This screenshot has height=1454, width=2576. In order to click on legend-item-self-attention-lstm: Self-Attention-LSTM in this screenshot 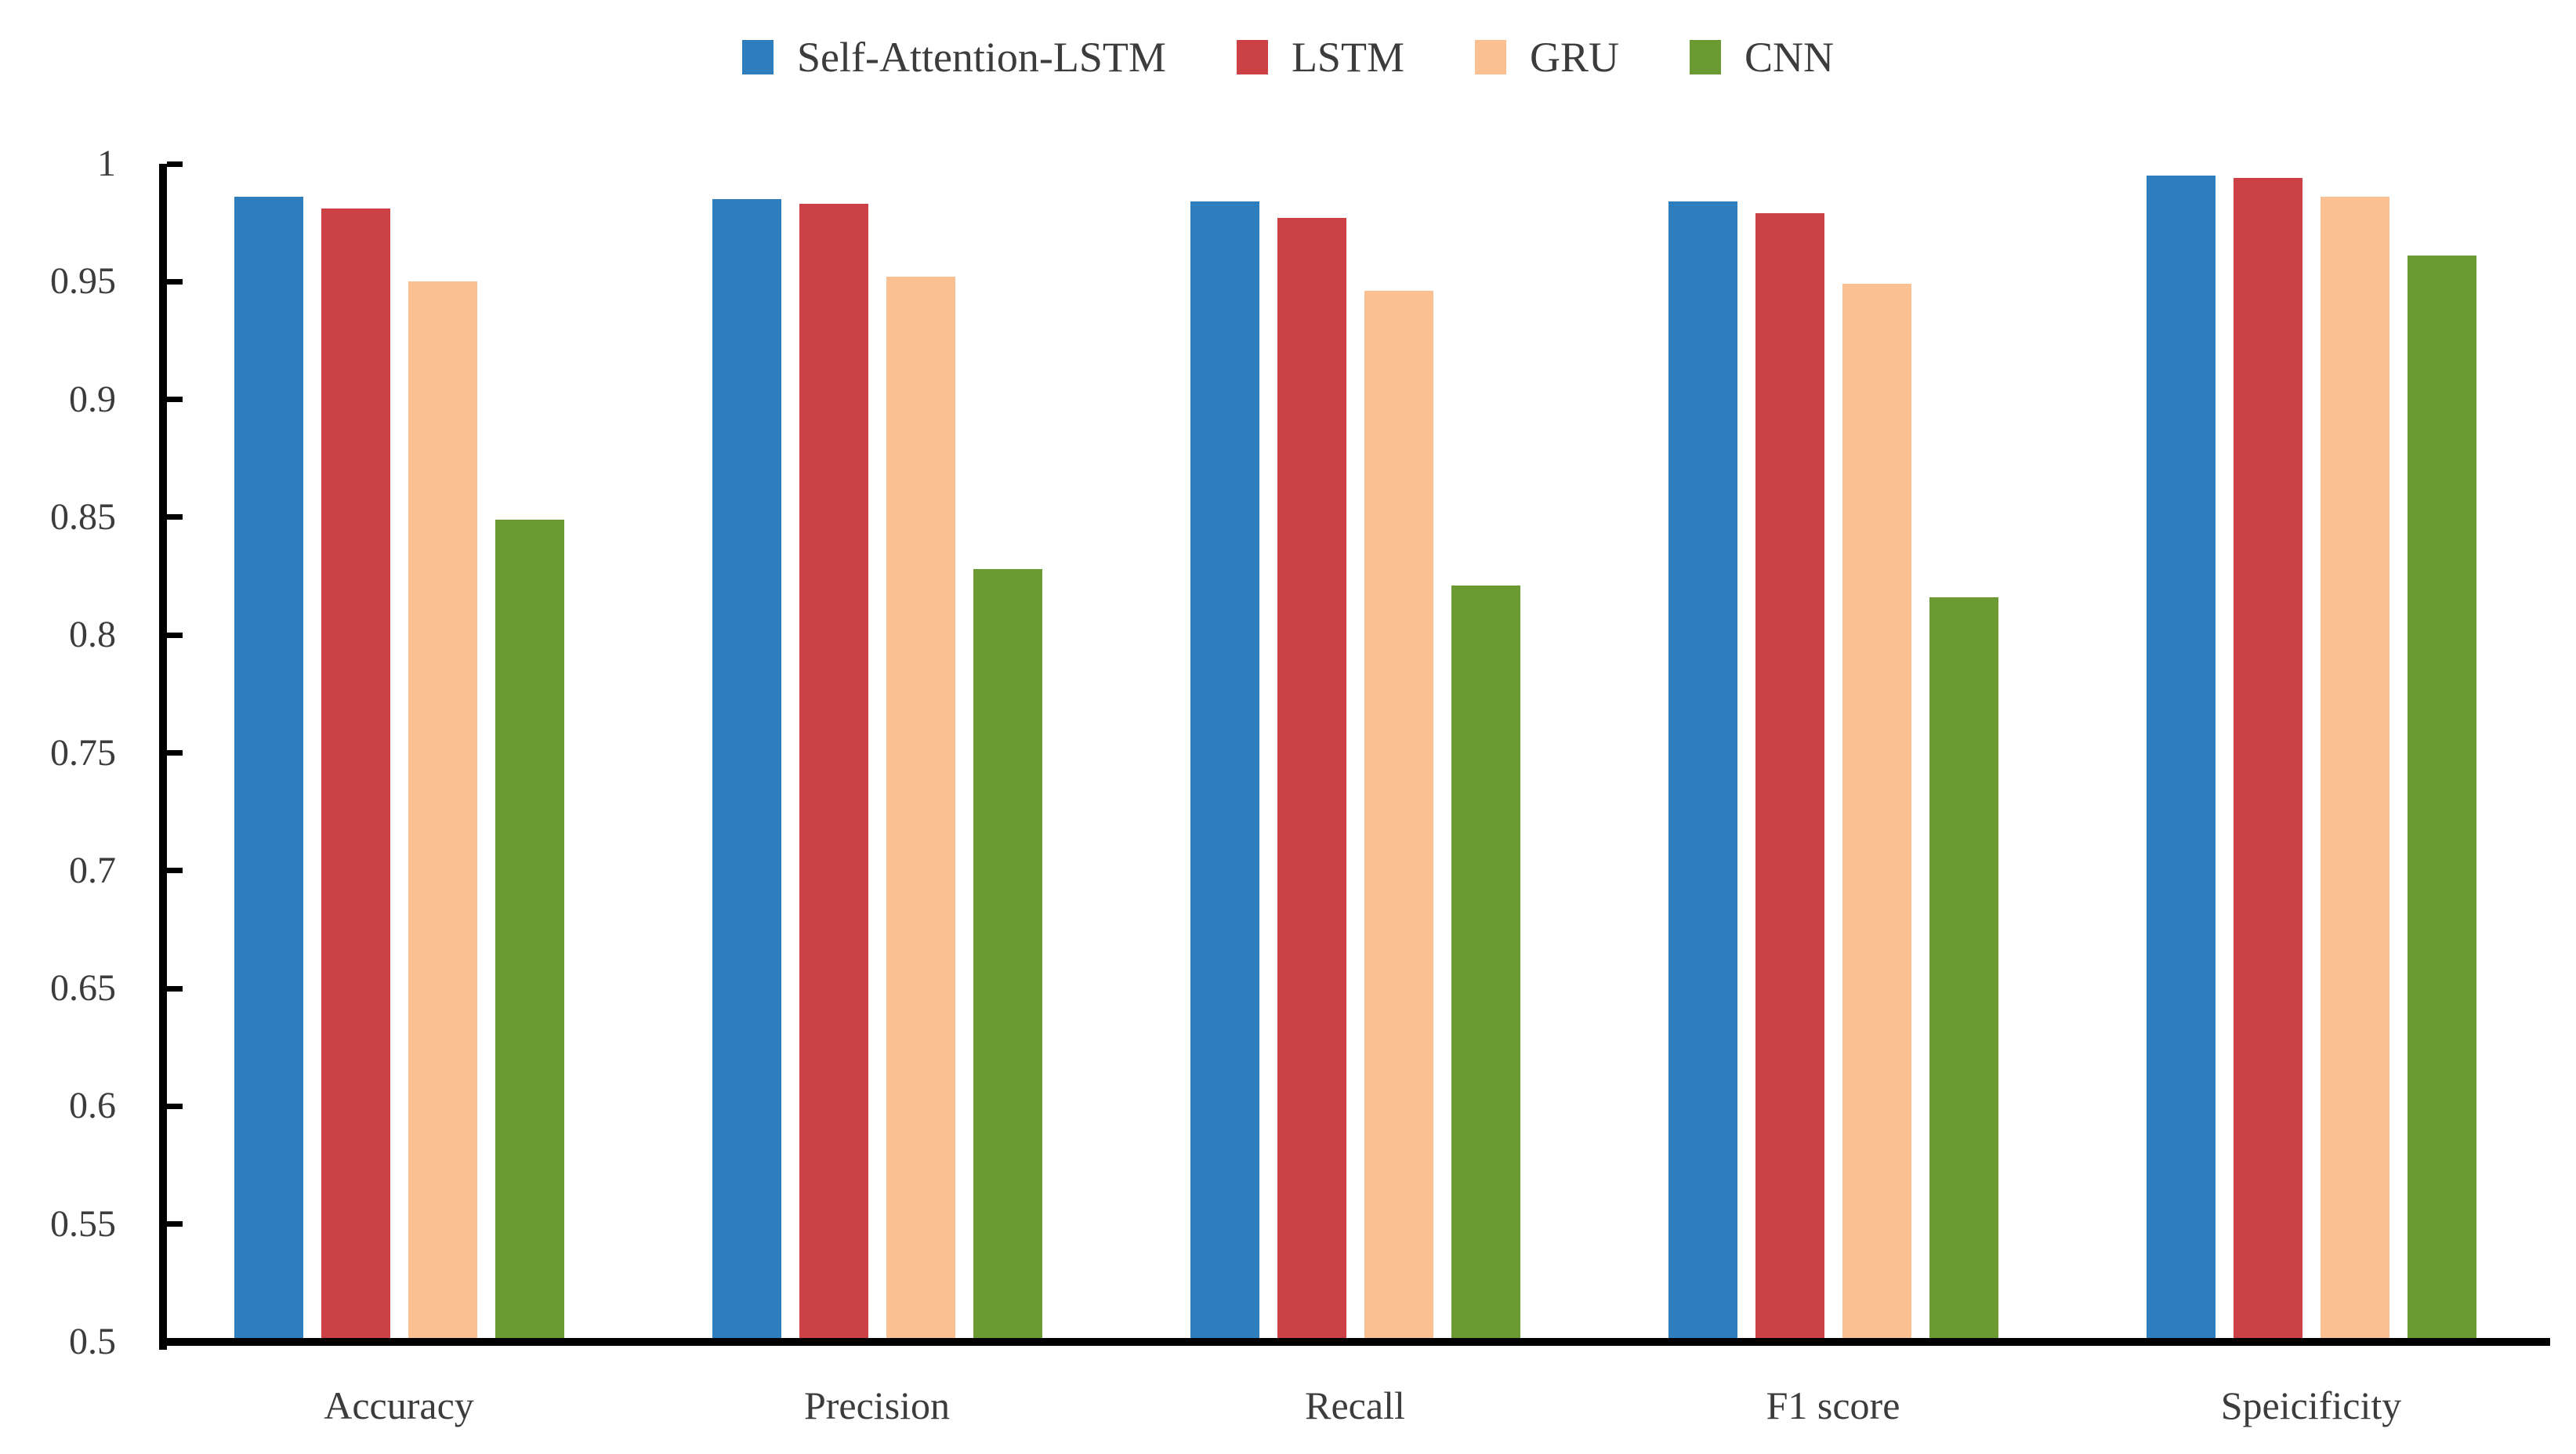, I will do `click(953, 57)`.